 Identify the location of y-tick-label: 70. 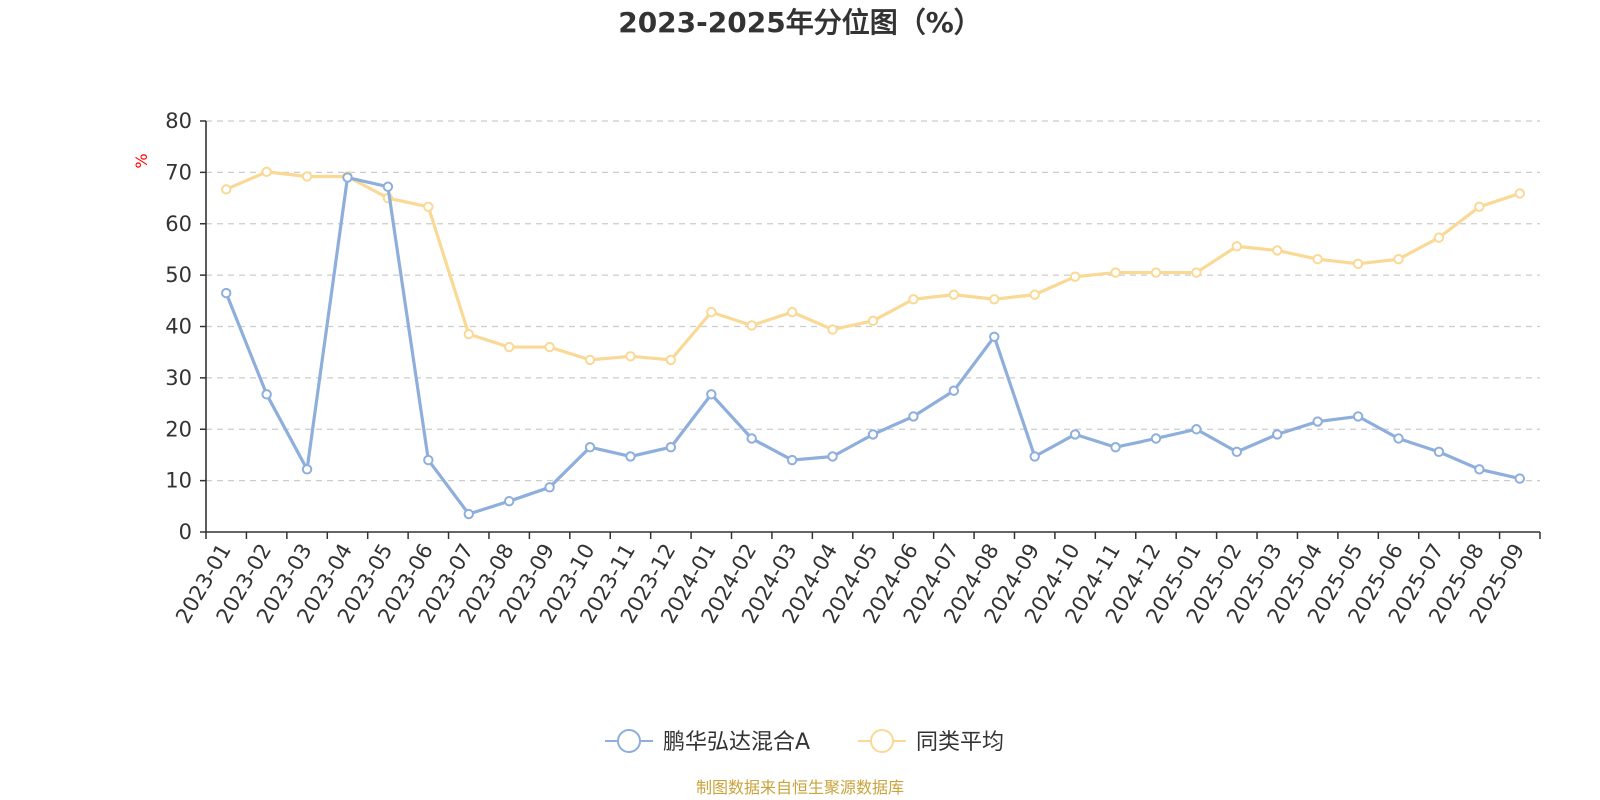
(178, 172).